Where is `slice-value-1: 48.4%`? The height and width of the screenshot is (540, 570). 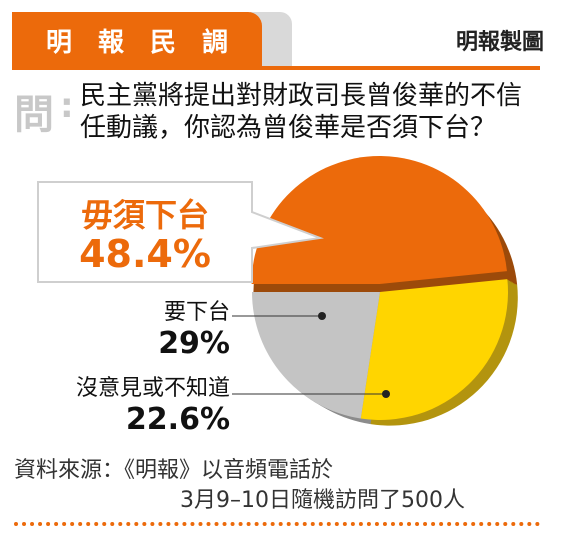 slice-value-1: 48.4% is located at coordinates (145, 254).